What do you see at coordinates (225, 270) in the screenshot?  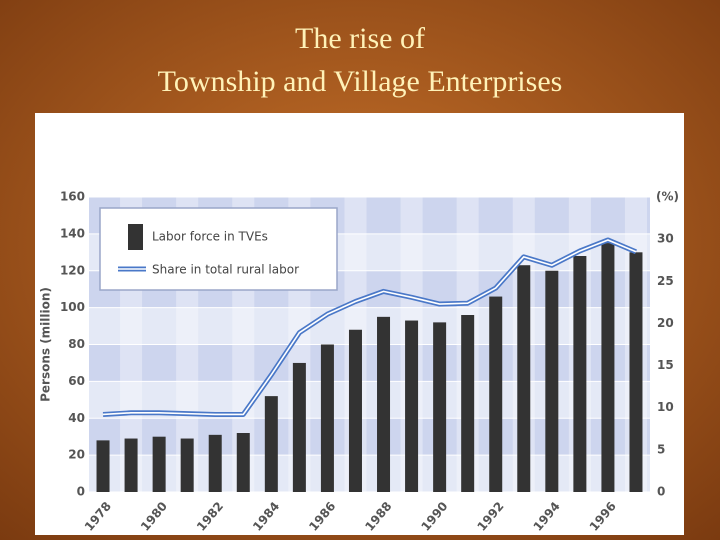 I see `legend-label: Share in total rural labor` at bounding box center [225, 270].